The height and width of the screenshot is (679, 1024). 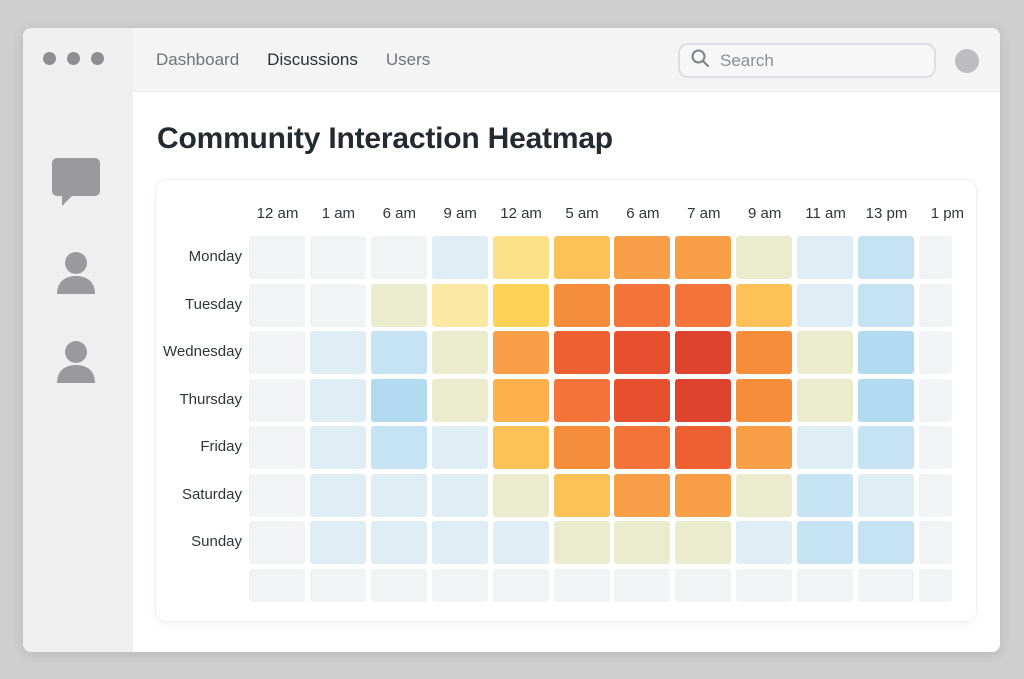 What do you see at coordinates (76, 180) in the screenshot?
I see `chat-icon` at bounding box center [76, 180].